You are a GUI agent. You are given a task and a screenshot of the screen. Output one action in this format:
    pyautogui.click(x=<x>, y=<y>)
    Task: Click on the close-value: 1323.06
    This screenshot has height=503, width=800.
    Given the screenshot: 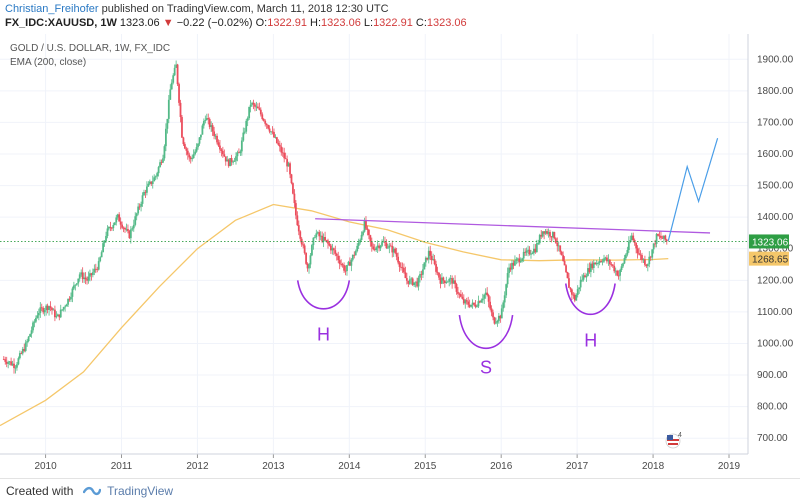 What is the action you would take?
    pyautogui.click(x=446, y=23)
    